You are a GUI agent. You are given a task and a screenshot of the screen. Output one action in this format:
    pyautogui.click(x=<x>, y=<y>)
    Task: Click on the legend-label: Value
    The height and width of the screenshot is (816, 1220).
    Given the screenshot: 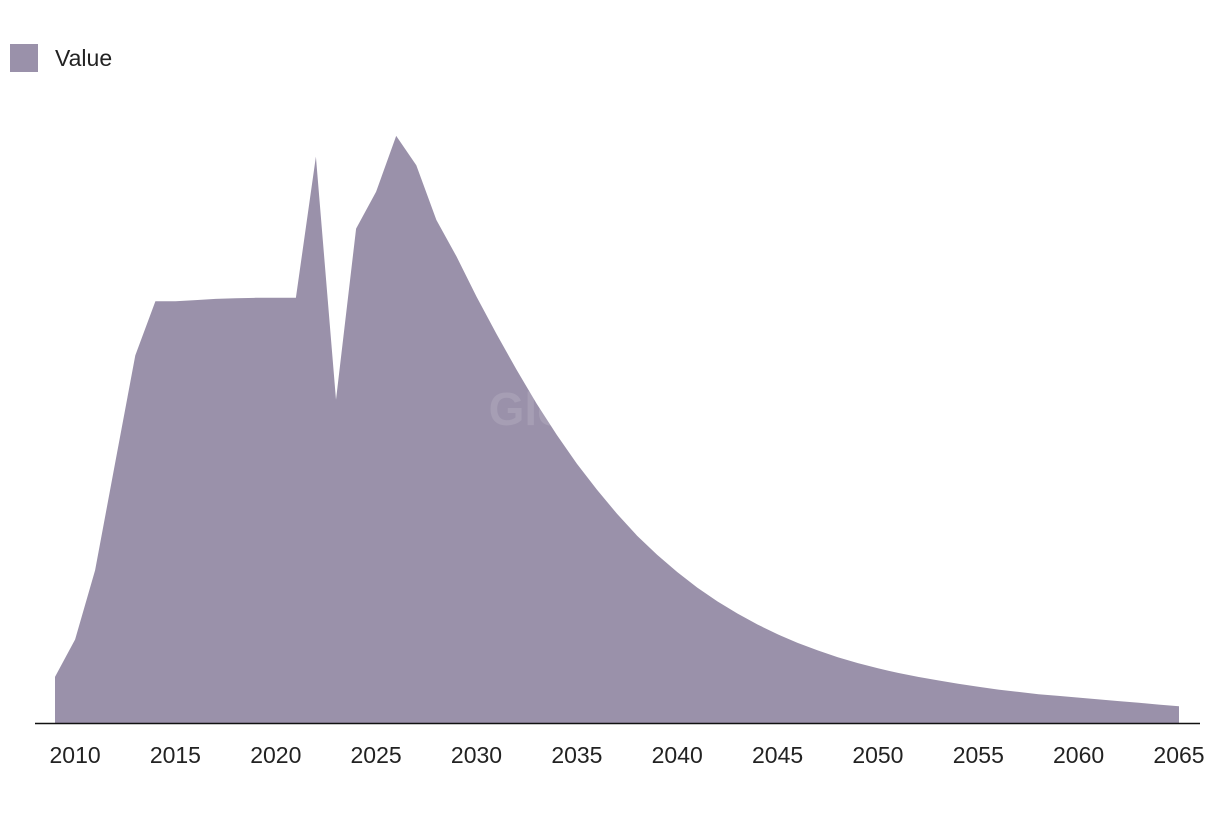 What is the action you would take?
    pyautogui.click(x=84, y=57)
    